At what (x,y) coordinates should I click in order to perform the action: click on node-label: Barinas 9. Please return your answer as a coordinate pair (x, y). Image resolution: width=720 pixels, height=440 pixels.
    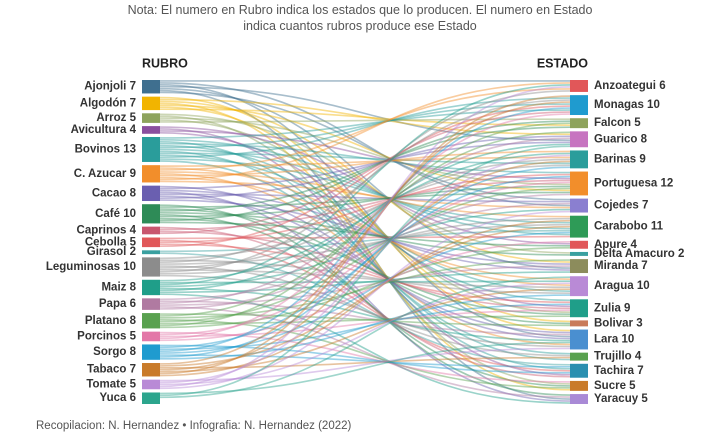
    Looking at the image, I should click on (620, 159).